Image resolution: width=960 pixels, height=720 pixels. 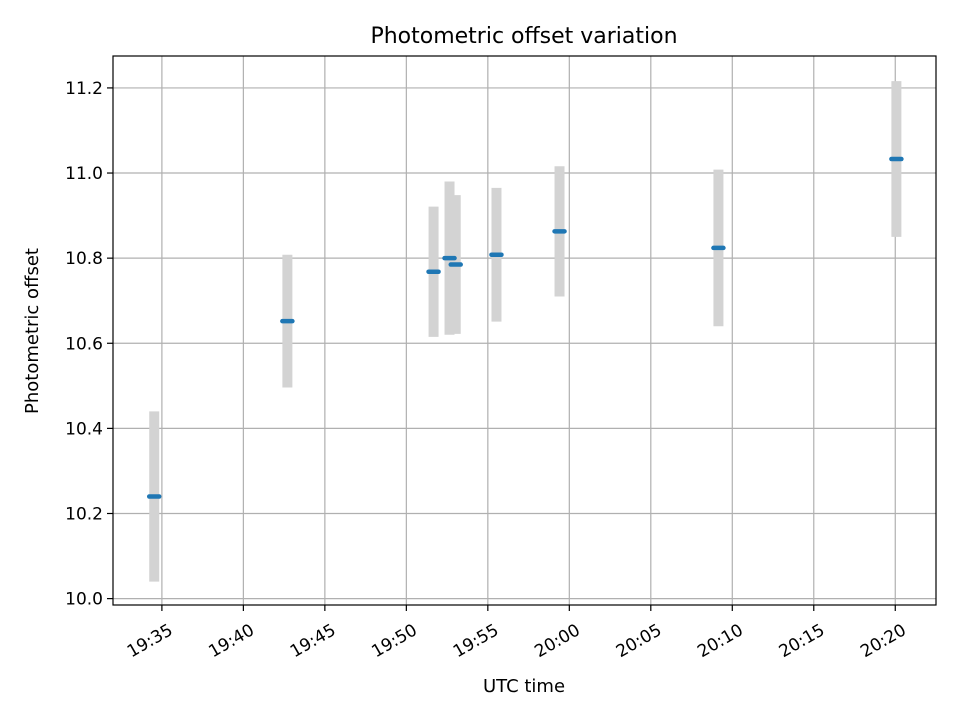 What do you see at coordinates (84, 600) in the screenshot?
I see `y-tick-label: 10.0` at bounding box center [84, 600].